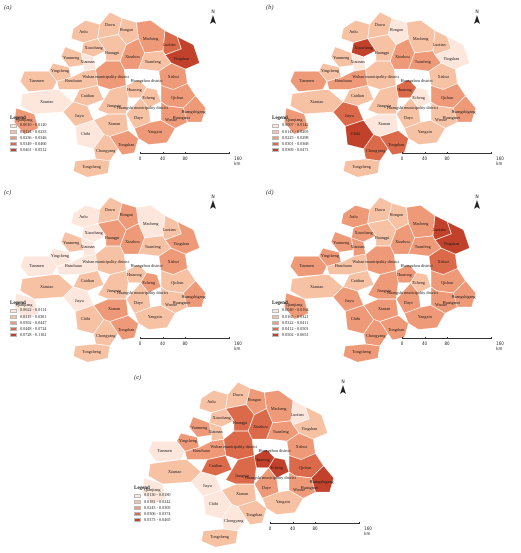  I want to click on city-label: Tongcheng, so click(91, 167).